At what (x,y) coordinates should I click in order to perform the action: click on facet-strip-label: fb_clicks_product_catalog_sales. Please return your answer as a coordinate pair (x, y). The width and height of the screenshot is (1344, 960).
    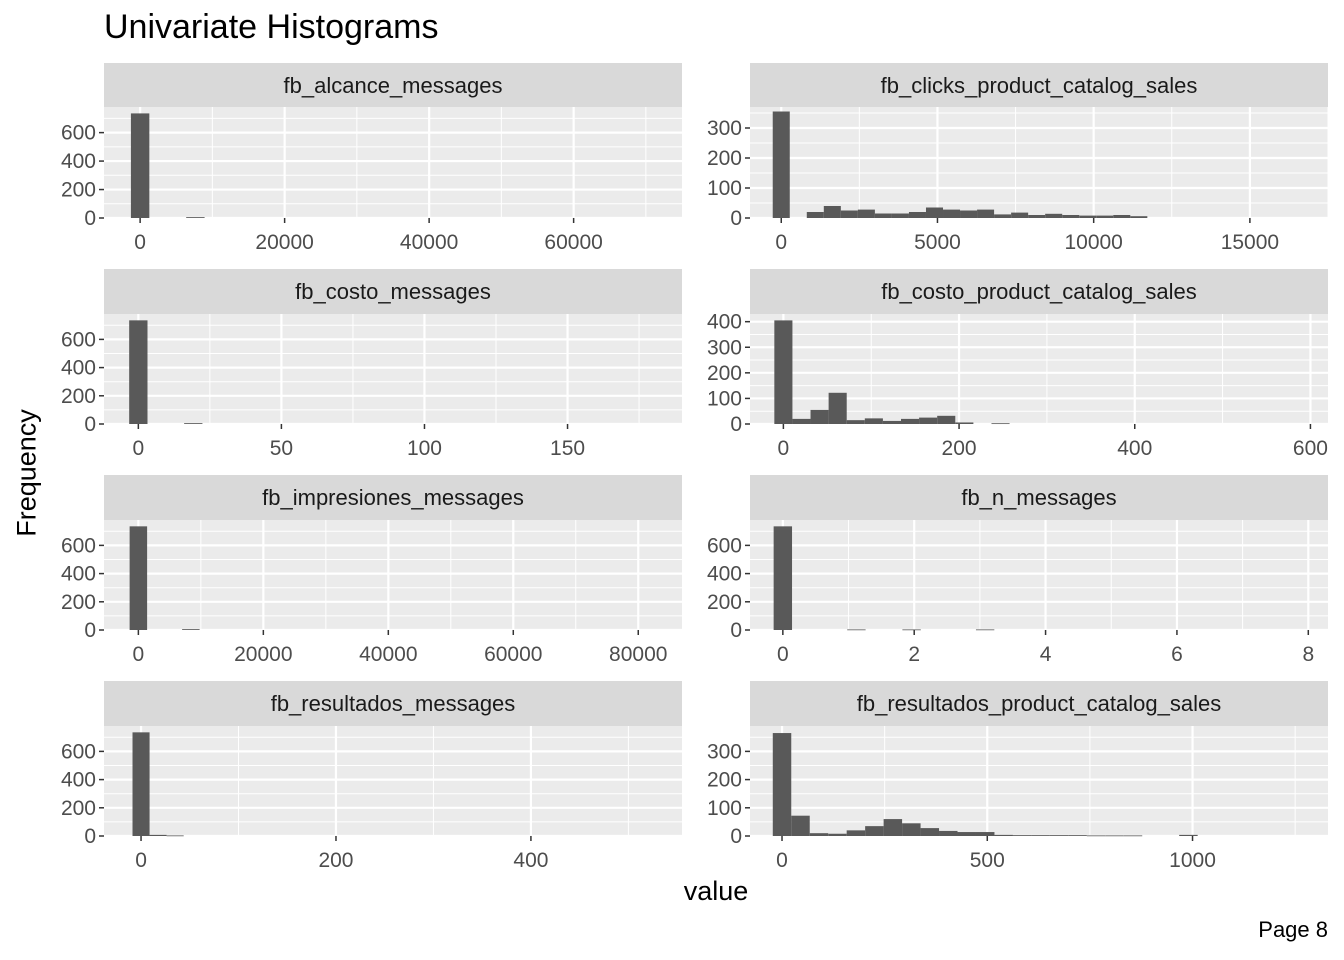
    Looking at the image, I should click on (1039, 85).